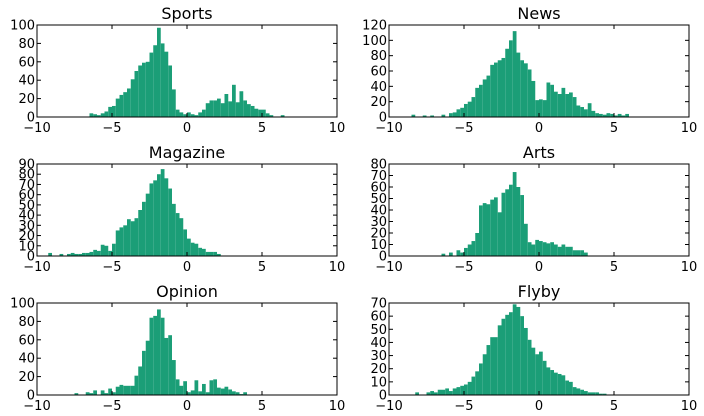 Image resolution: width=704 pixels, height=416 pixels. What do you see at coordinates (378, 356) in the screenshot?
I see `y-tick-label: 30` at bounding box center [378, 356].